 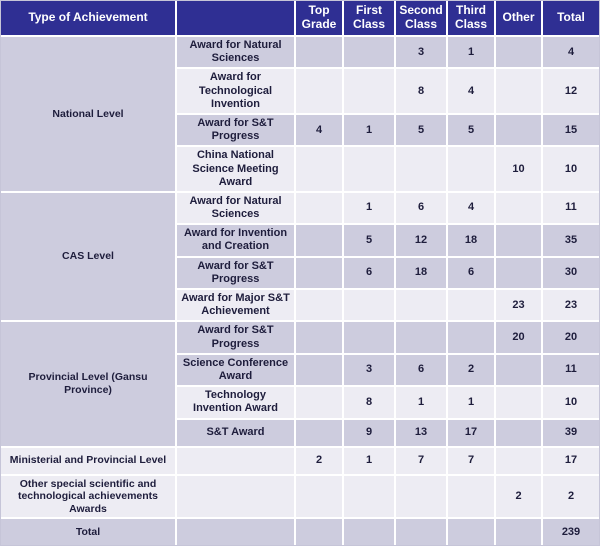 I want to click on category-cell: Award for Technological Invention, so click(x=235, y=91).